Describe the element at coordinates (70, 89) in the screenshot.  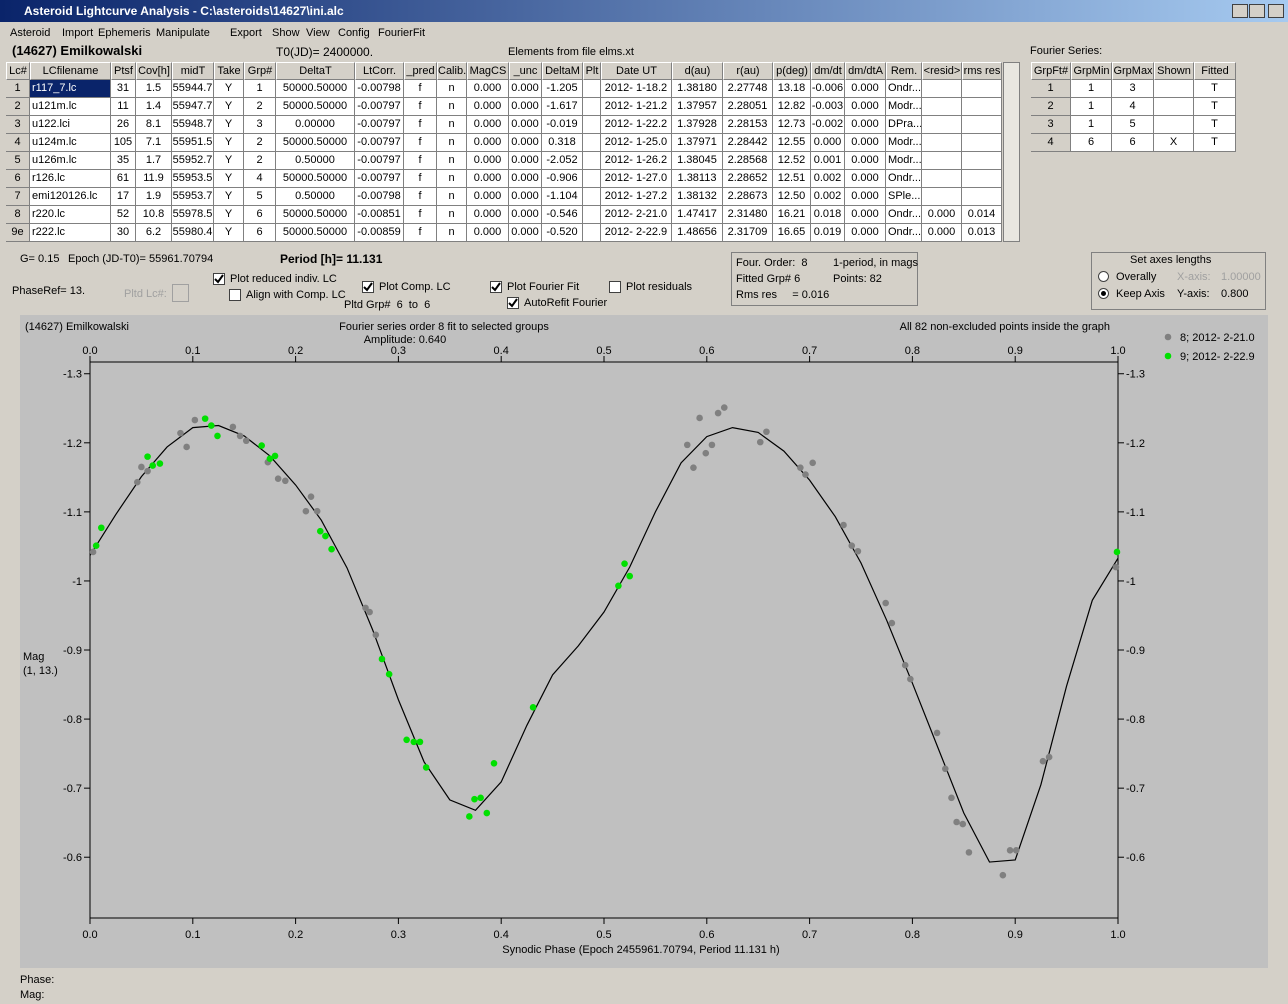
I see `table-cell: r117_7.lc` at that location.